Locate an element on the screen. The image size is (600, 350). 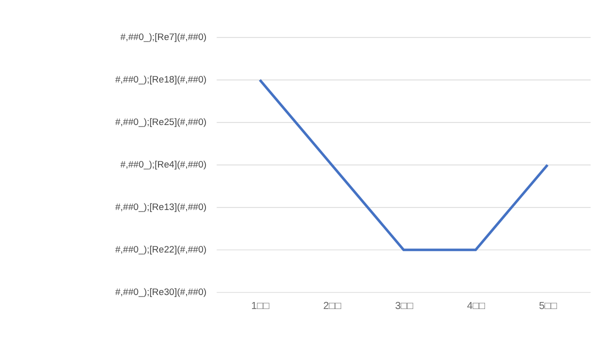
x-tick-label: 4□□ is located at coordinates (476, 306).